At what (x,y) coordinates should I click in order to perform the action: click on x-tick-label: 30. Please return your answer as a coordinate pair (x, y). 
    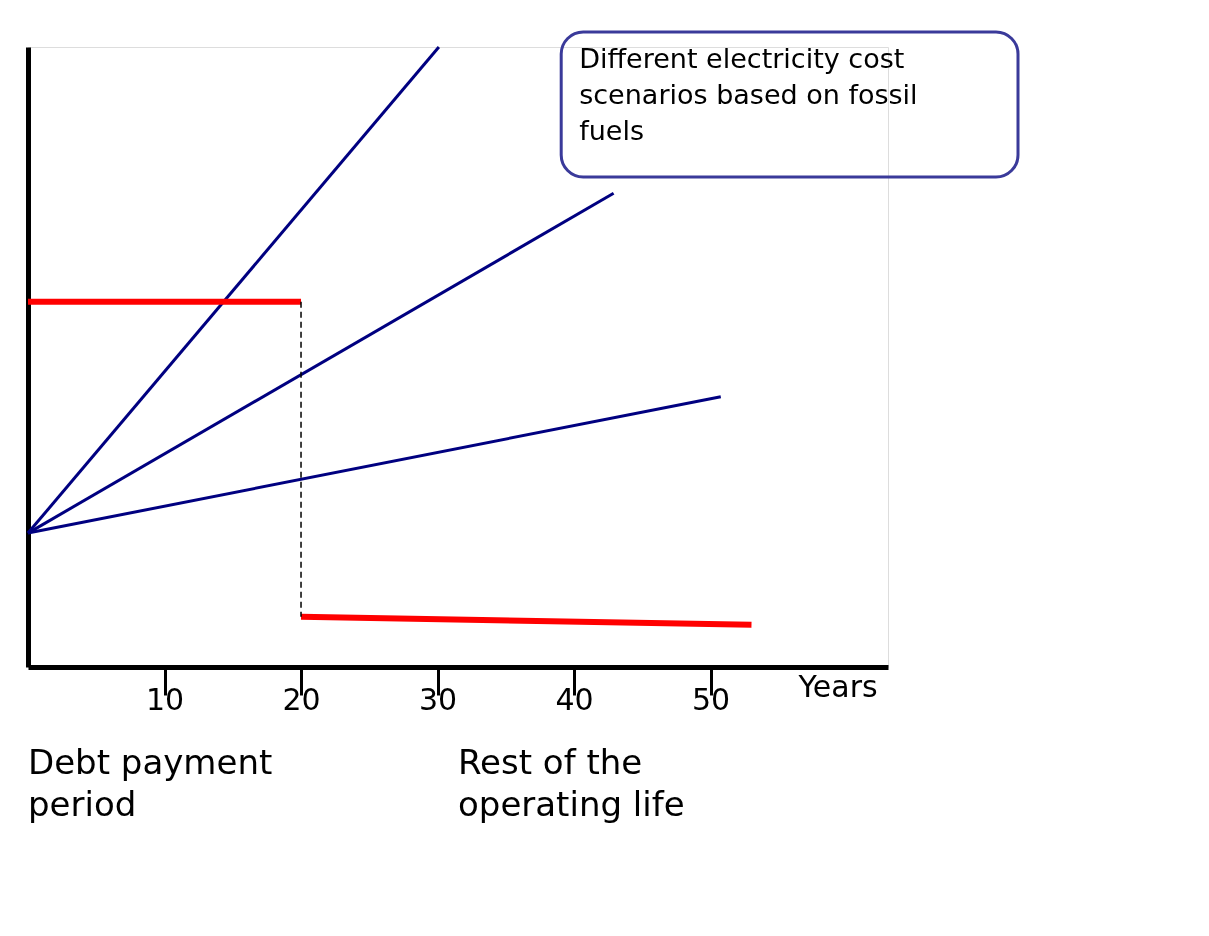
    Looking at the image, I should click on (438, 699).